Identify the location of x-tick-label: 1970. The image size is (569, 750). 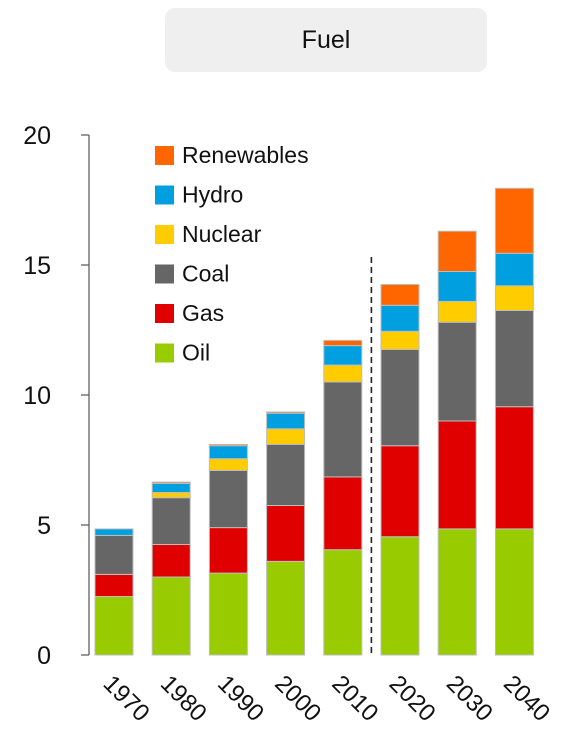
(126, 698).